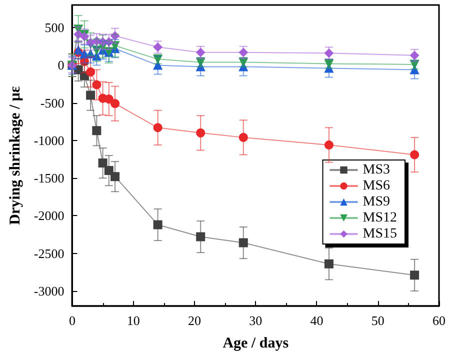 The image size is (450, 356). I want to click on y-axis-title: Drying shrinkage / με, so click(16, 155).